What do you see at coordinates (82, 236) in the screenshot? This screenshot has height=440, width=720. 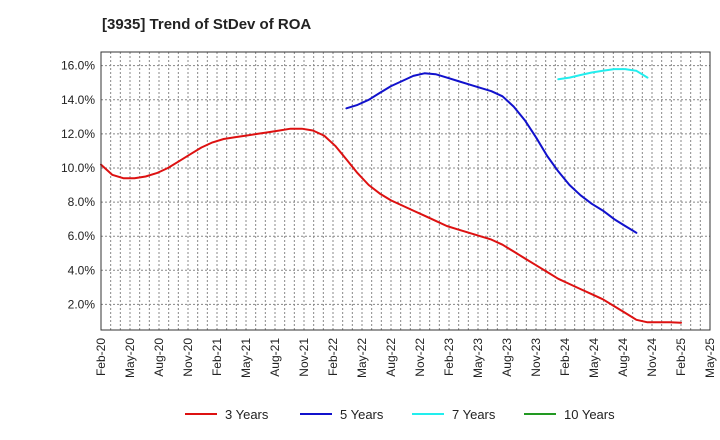 I see `y-tick-label: 6.0%` at bounding box center [82, 236].